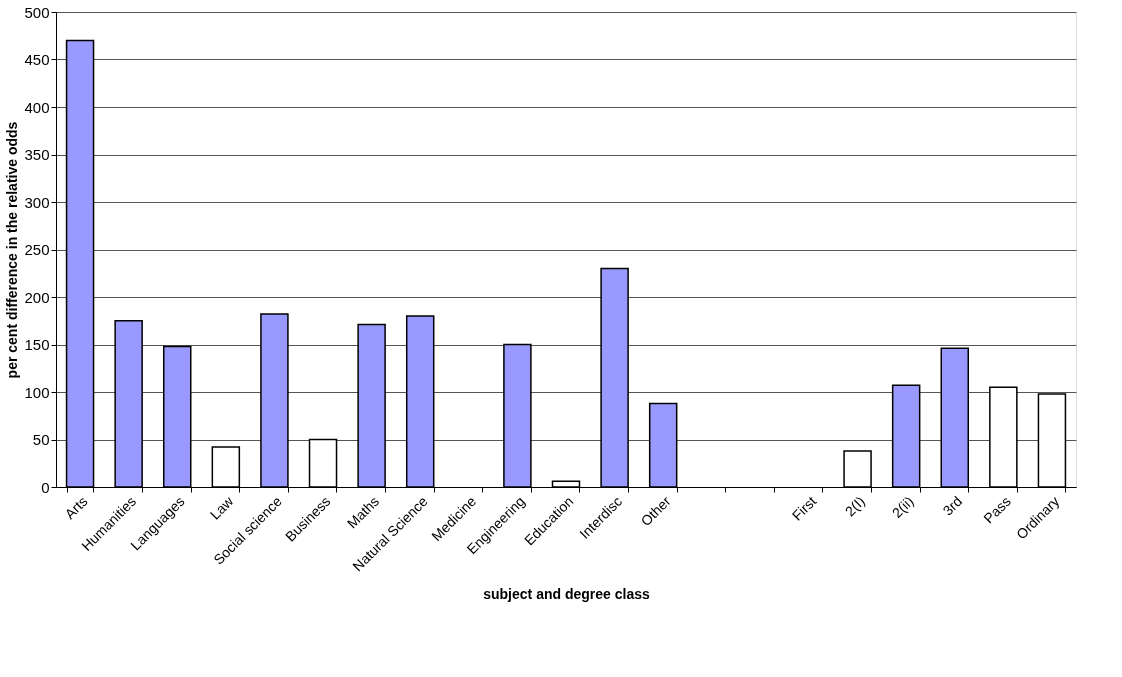  Describe the element at coordinates (221, 507) in the screenshot. I see `x-tick-label: Law` at that location.